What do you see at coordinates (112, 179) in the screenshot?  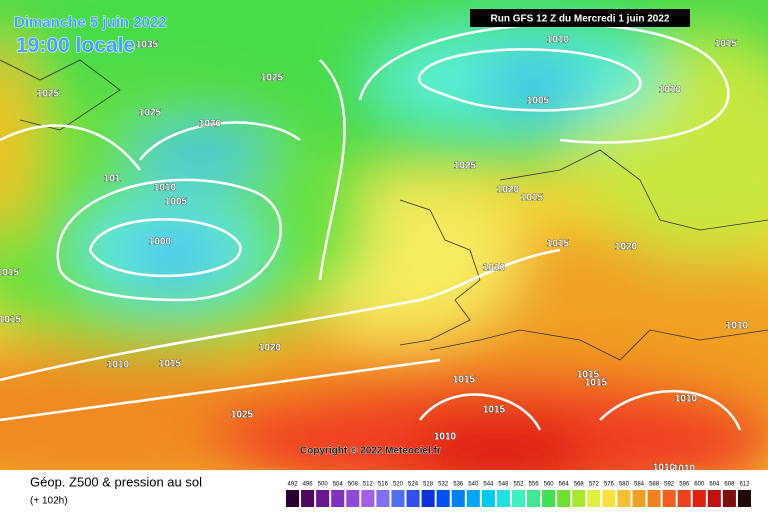 I see `isobar-label: 101` at bounding box center [112, 179].